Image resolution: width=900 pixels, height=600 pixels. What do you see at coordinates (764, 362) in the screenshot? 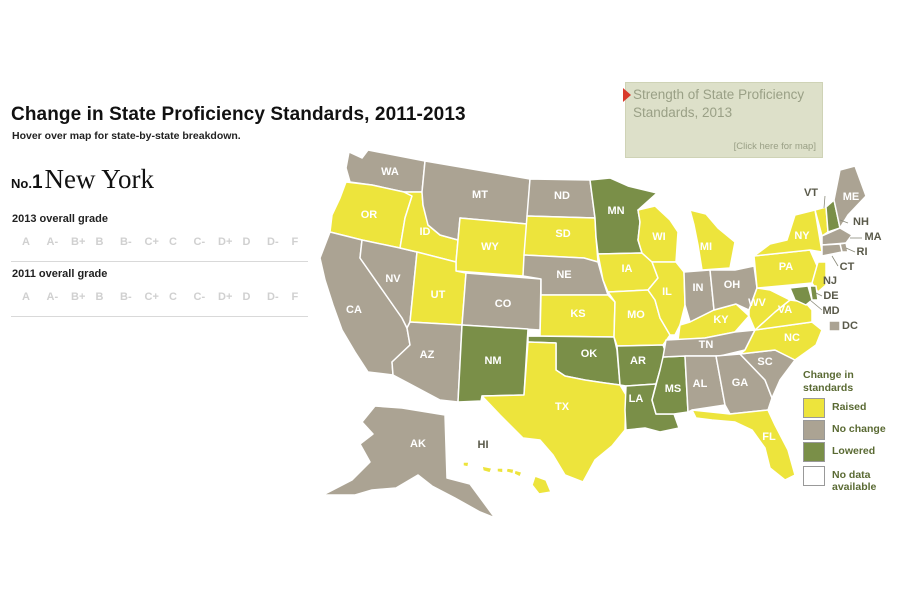
I see `state-label-SC: SC` at bounding box center [764, 362].